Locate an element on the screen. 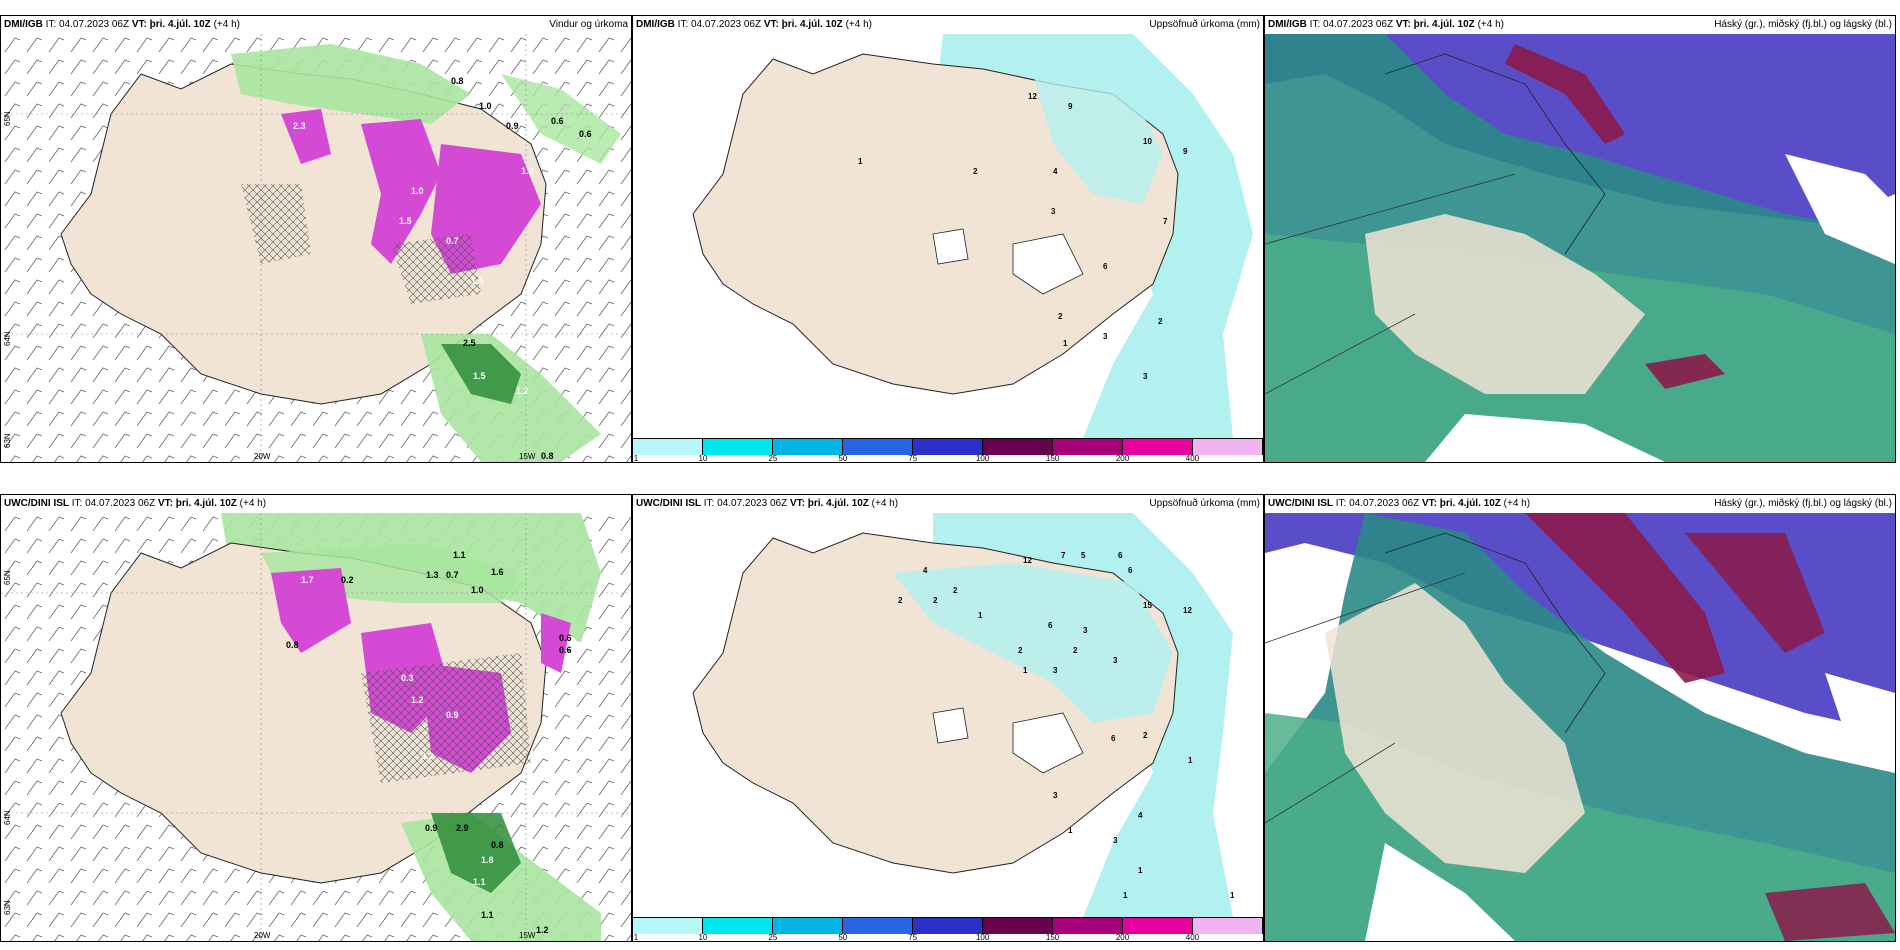  precip-value: 1.6 is located at coordinates (497, 572).